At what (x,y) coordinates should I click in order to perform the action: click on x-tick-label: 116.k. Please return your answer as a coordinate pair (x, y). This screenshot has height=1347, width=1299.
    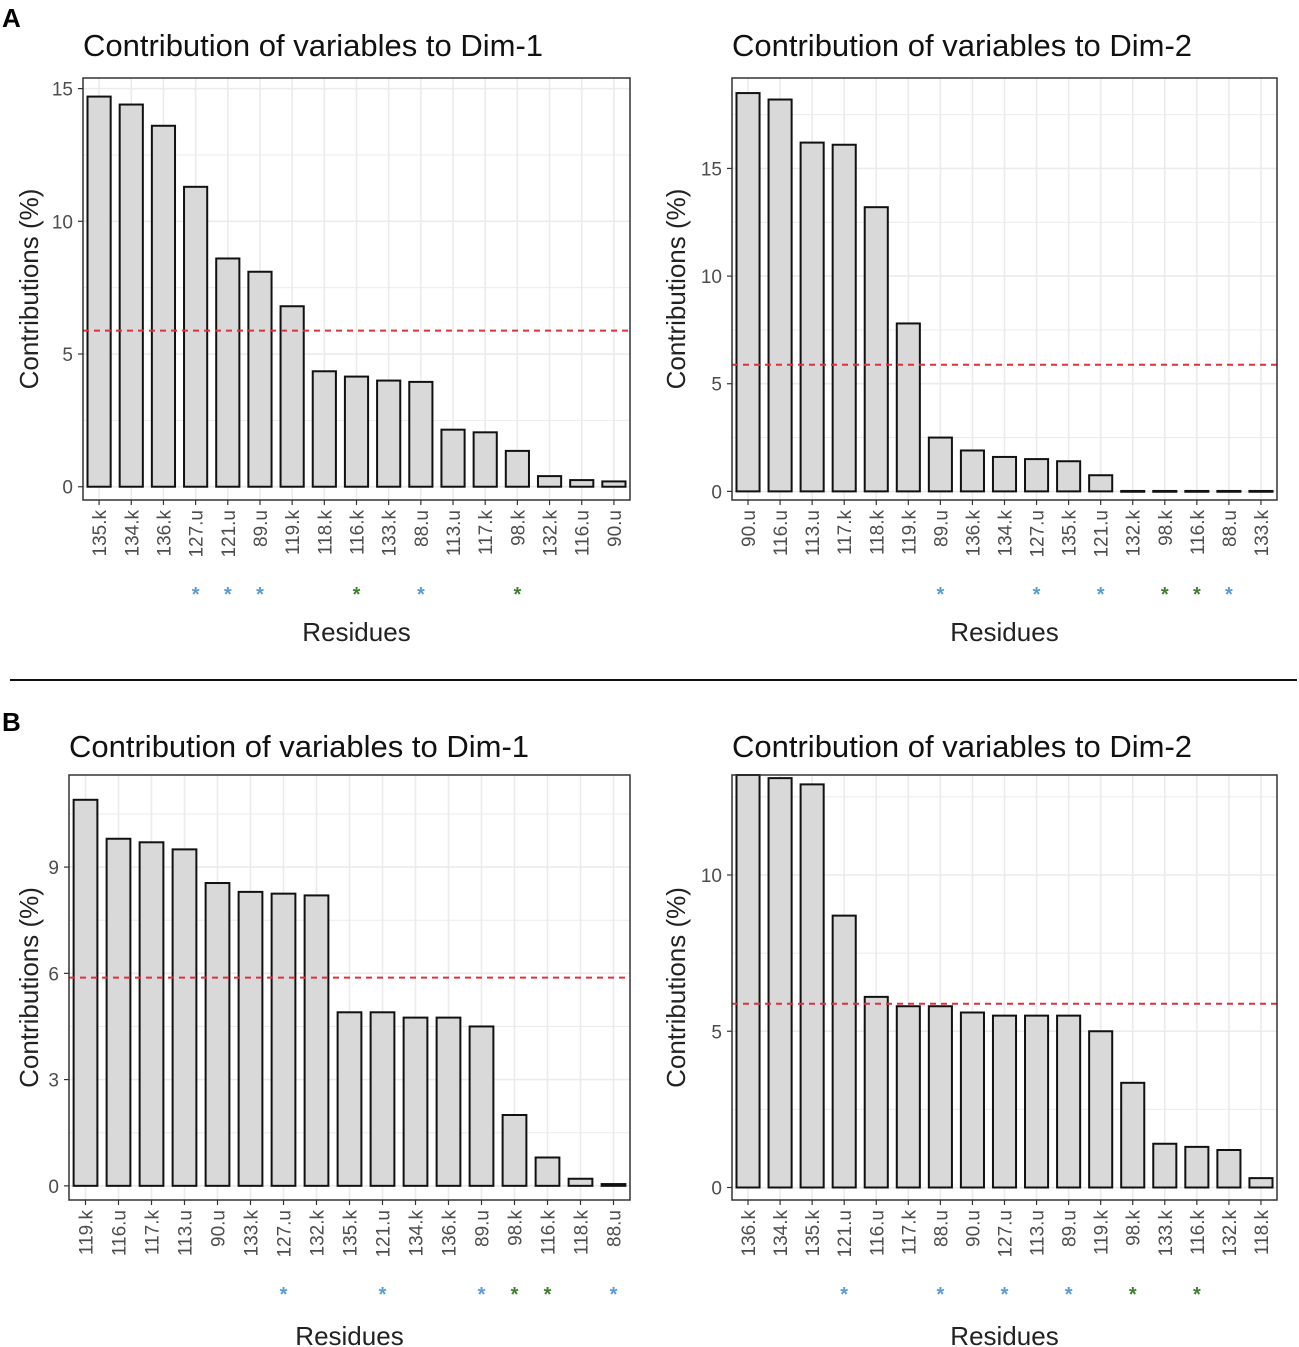
    Looking at the image, I should click on (549, 1233).